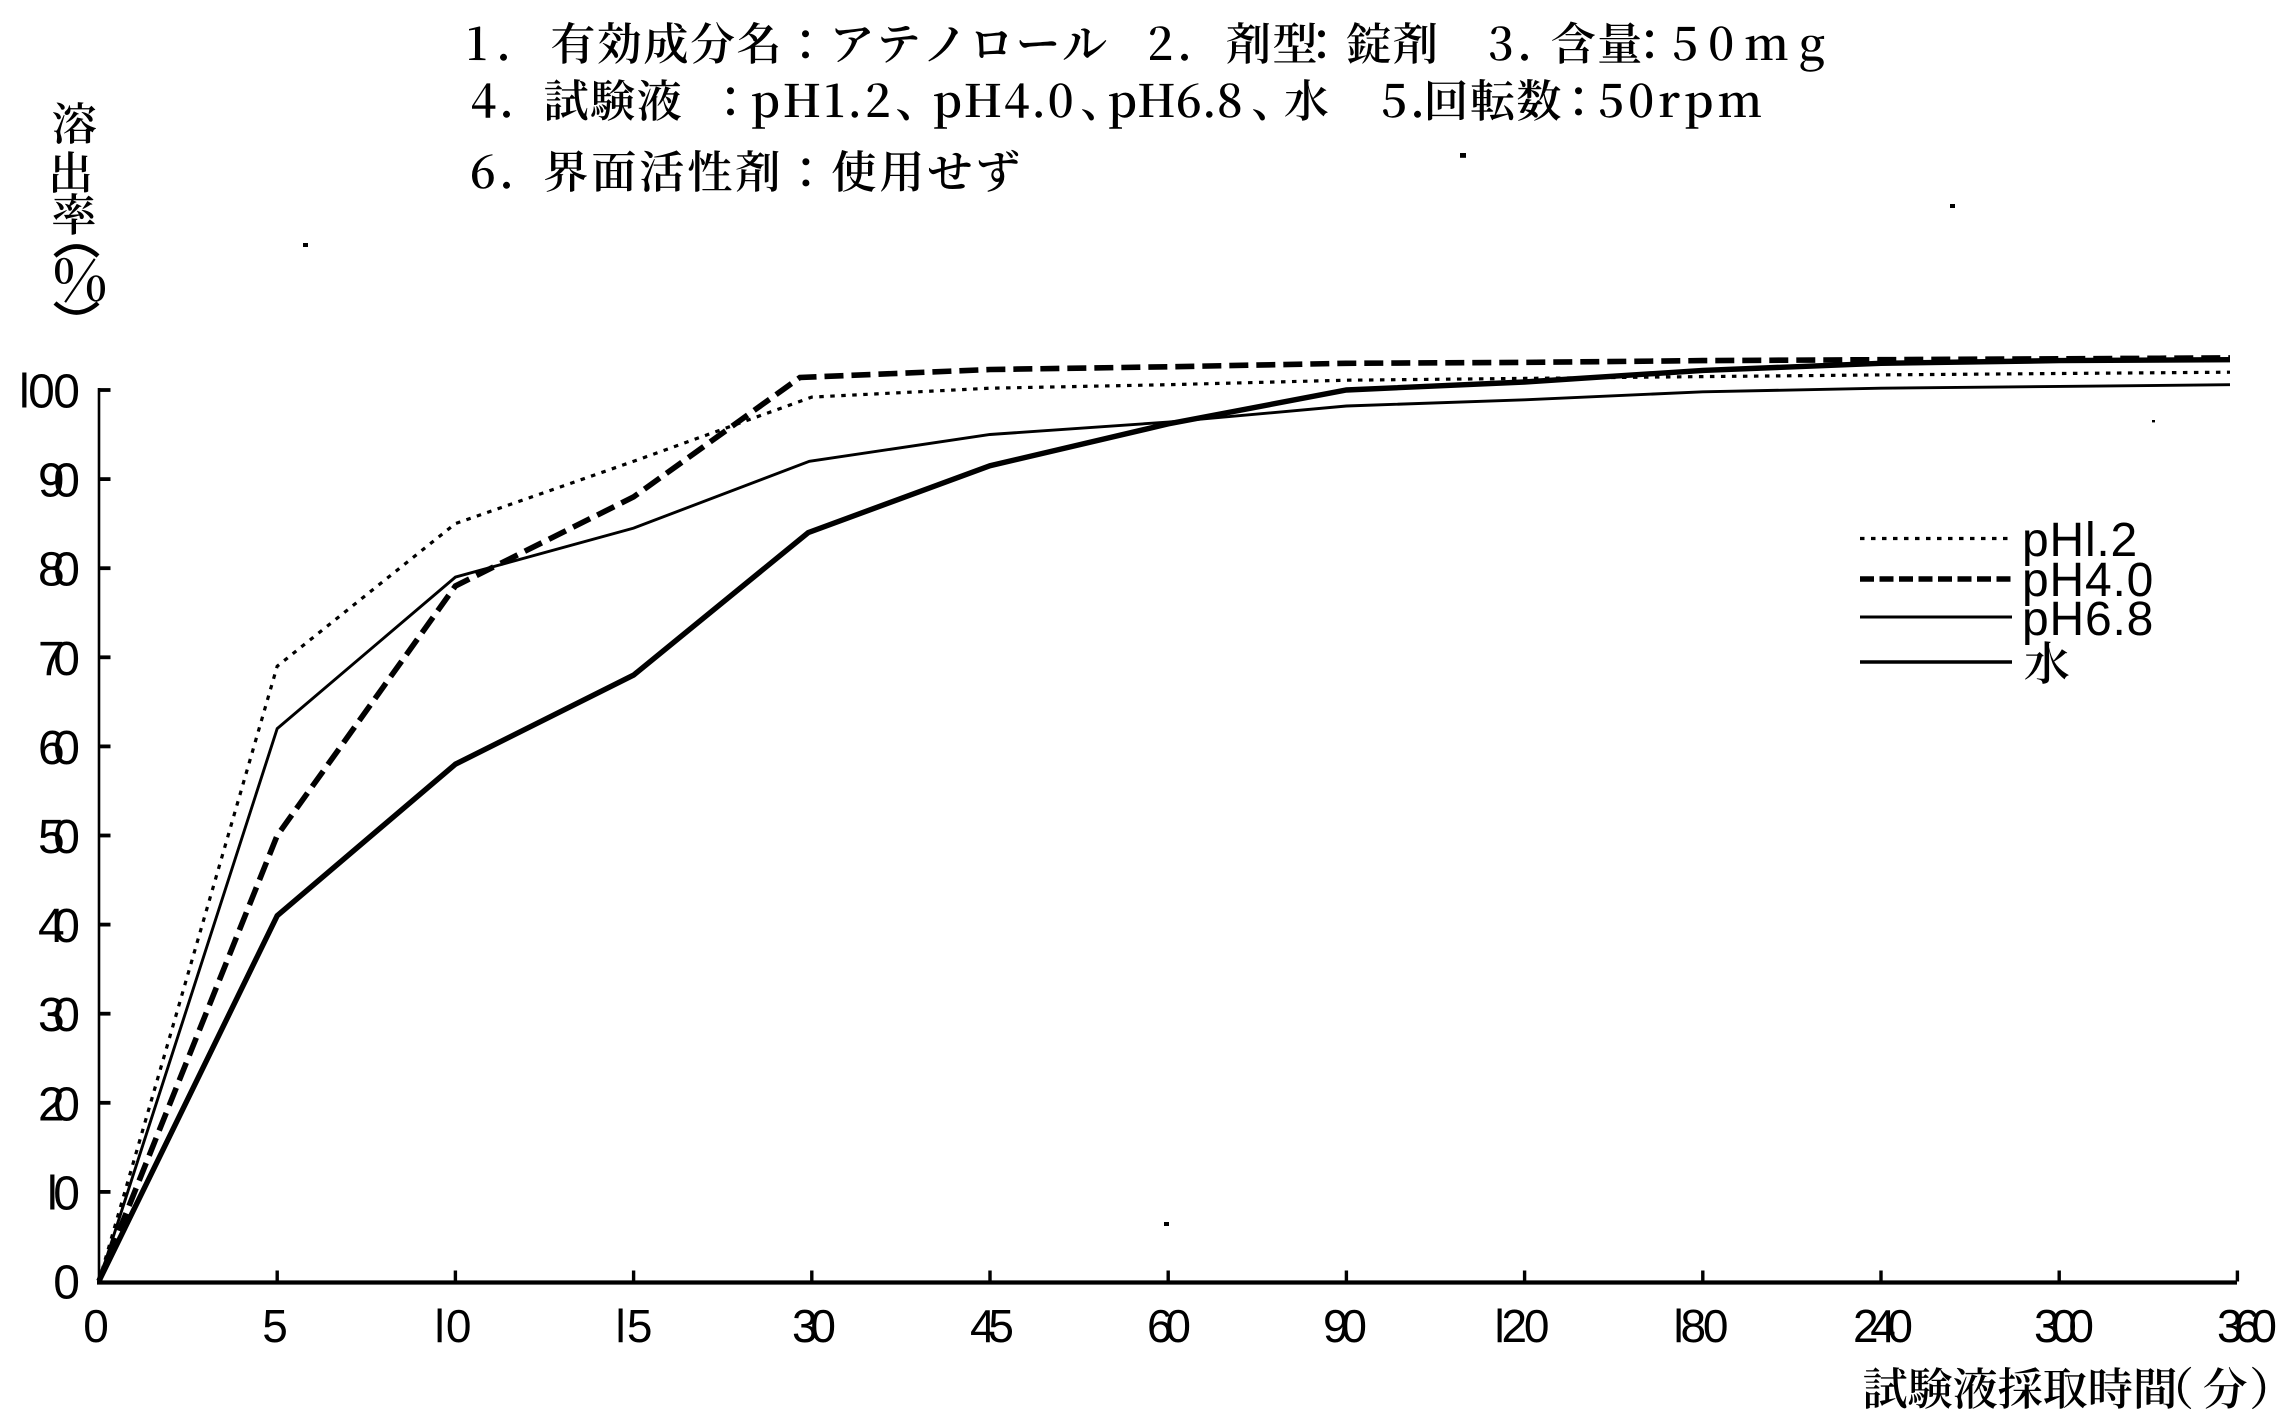 Image resolution: width=2291 pixels, height=1417 pixels. What do you see at coordinates (59, 1104) in the screenshot?
I see `svg-text: 20` at bounding box center [59, 1104].